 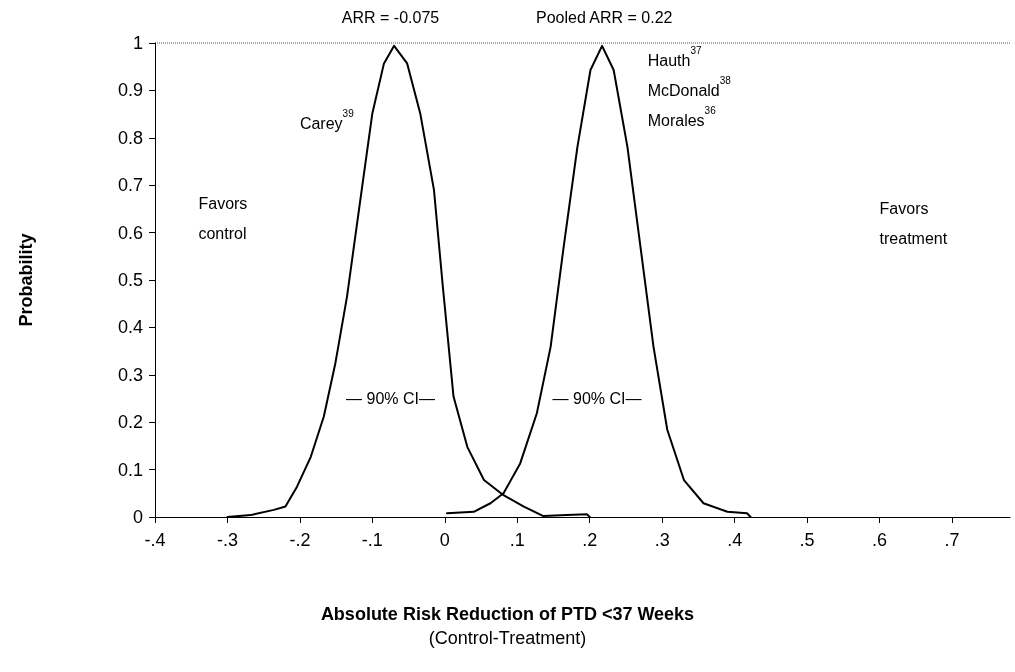 What do you see at coordinates (223, 218) in the screenshot?
I see `annotation: Favors control` at bounding box center [223, 218].